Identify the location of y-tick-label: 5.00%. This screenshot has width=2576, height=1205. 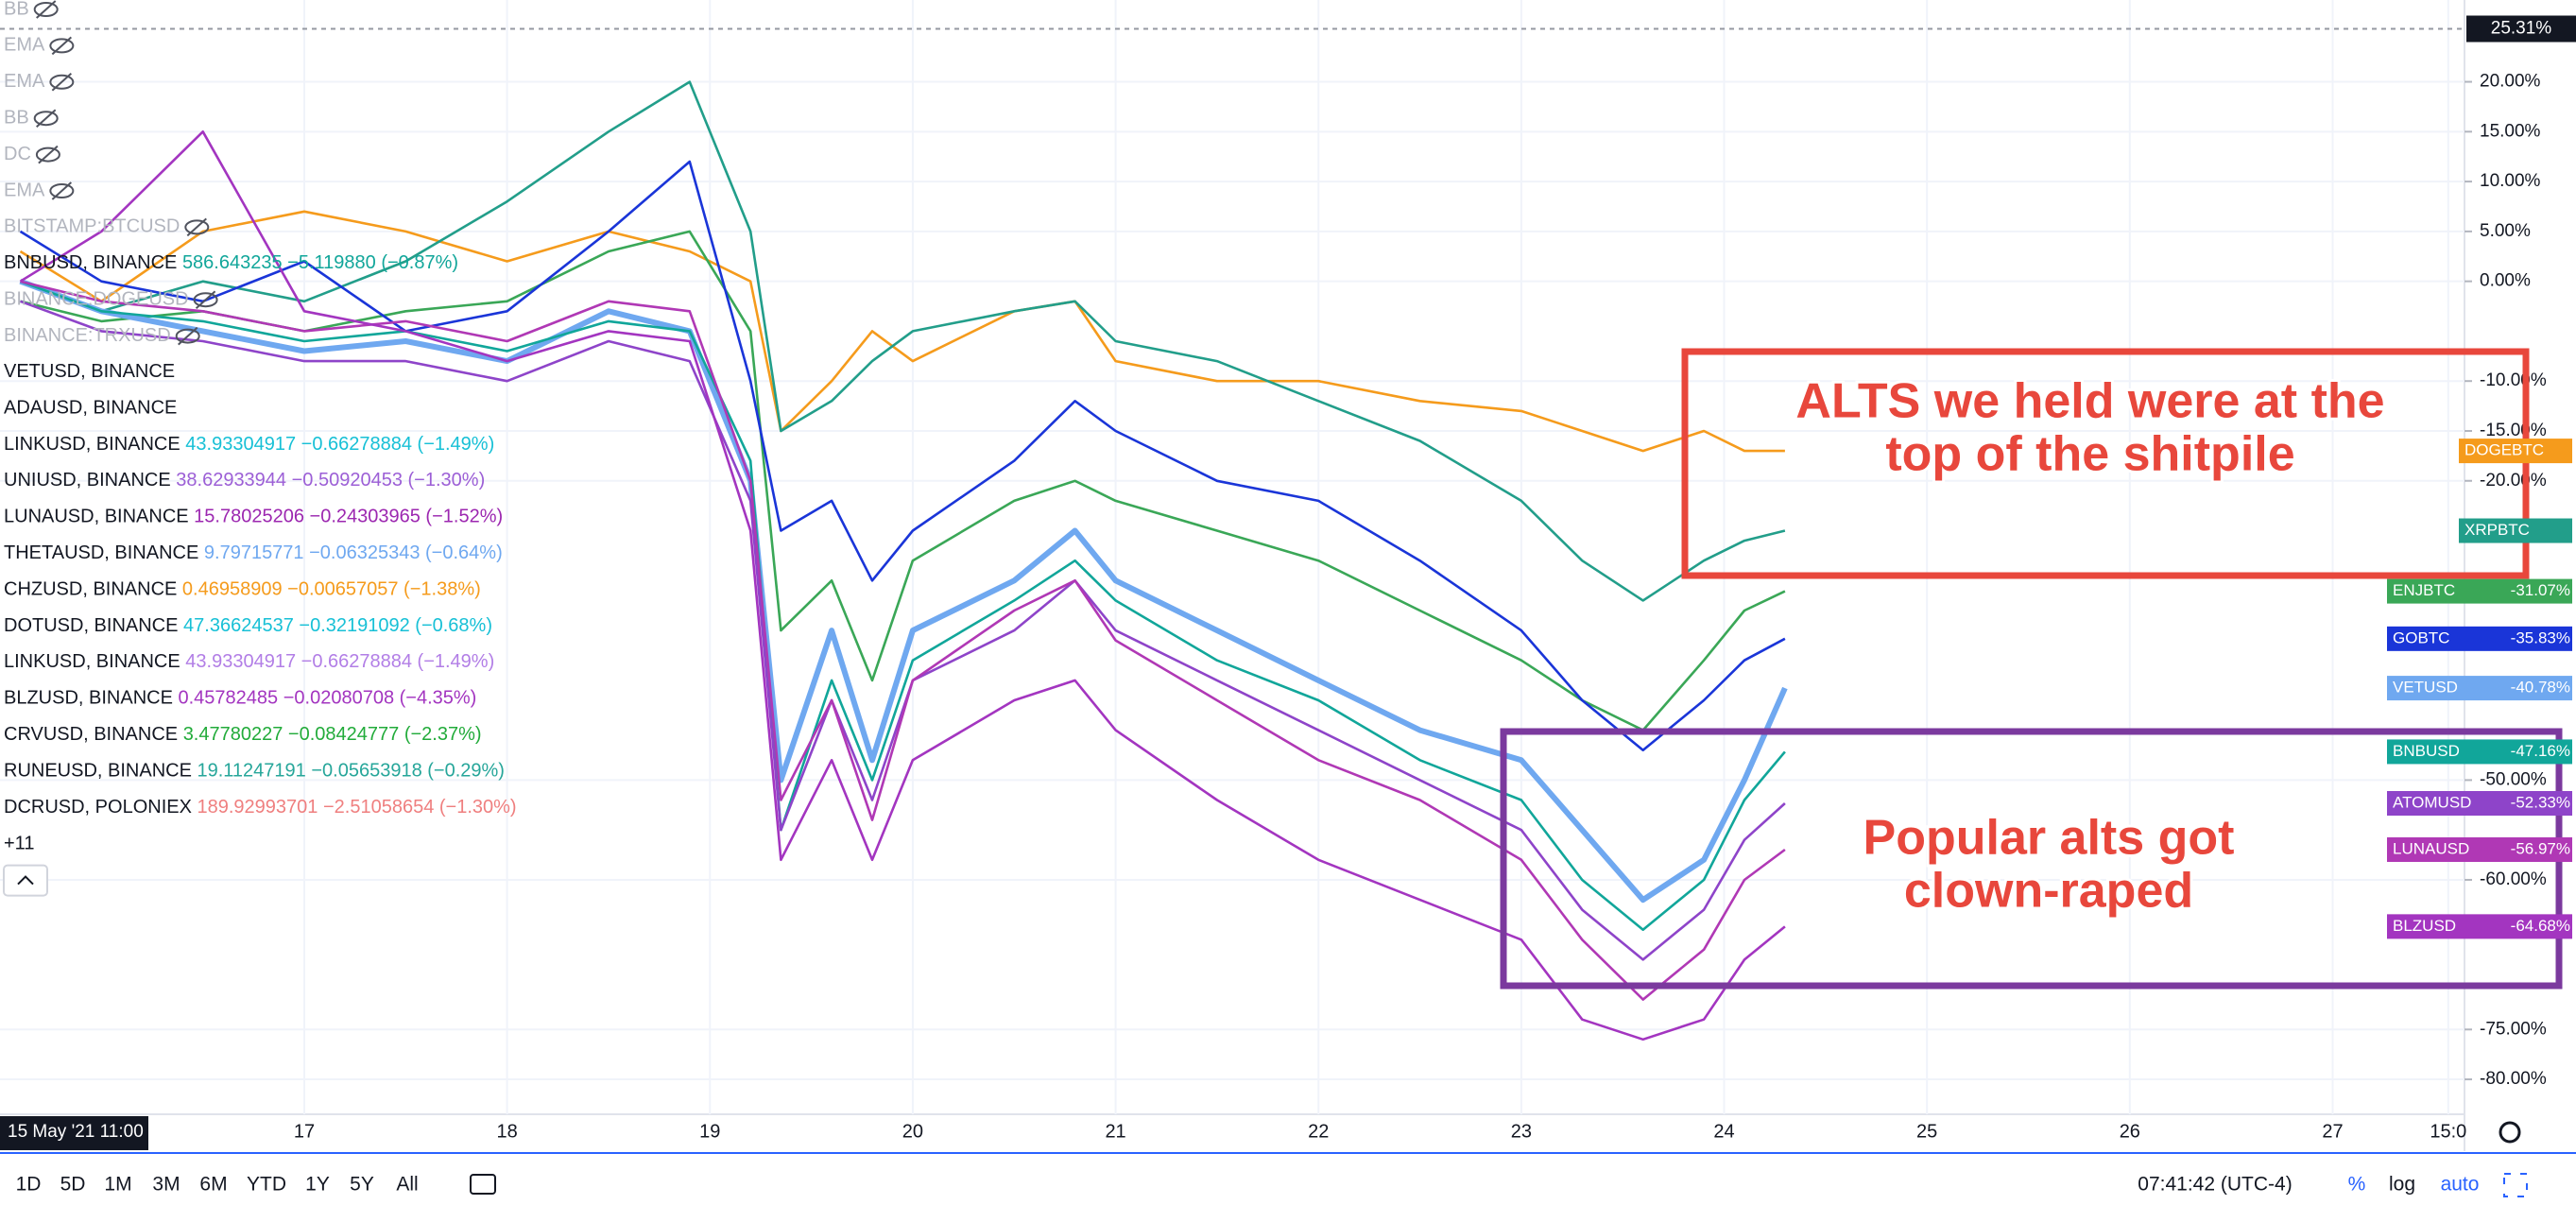
(2505, 231).